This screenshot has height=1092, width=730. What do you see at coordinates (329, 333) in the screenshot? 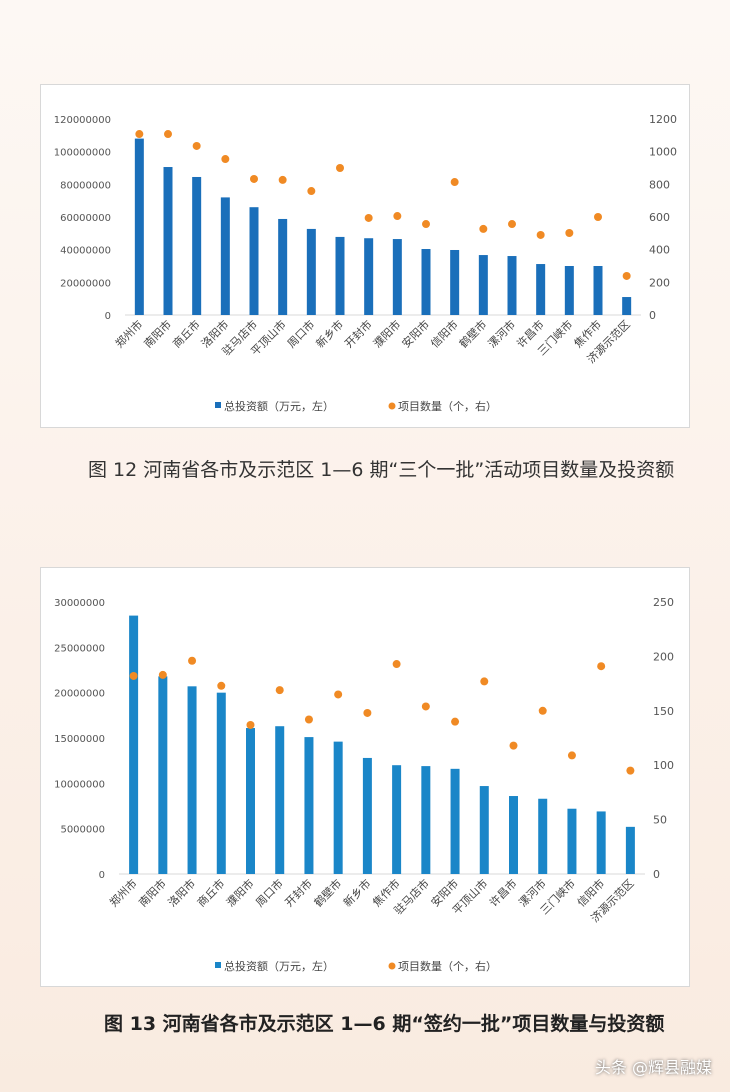
I see `x-tick-label: 新乡市` at bounding box center [329, 333].